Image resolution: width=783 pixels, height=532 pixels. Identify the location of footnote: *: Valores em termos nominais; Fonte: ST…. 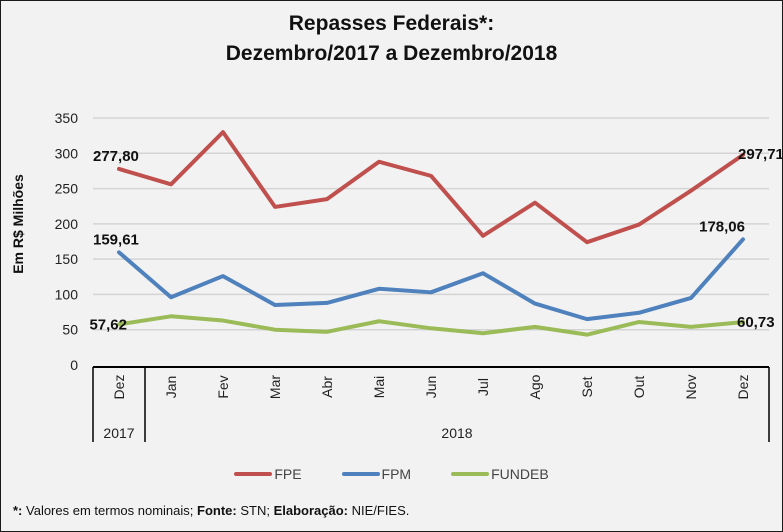
(211, 510).